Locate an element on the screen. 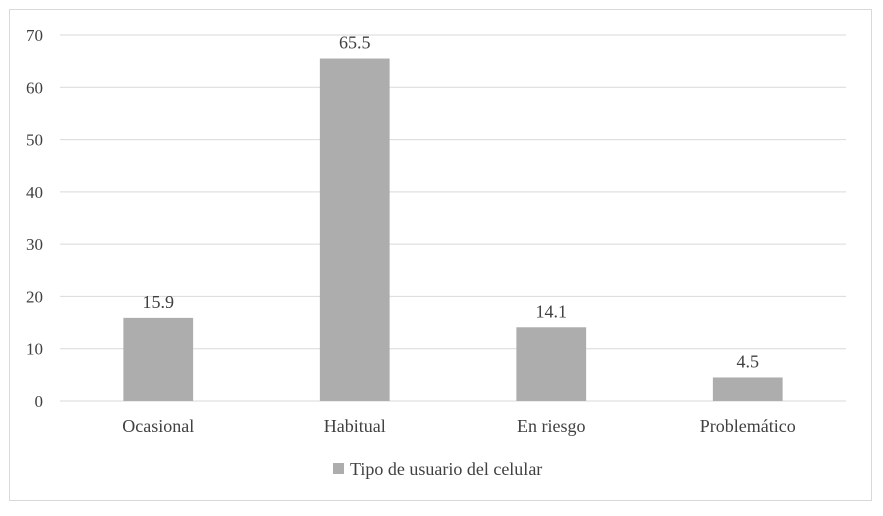  data-label: 4.5 is located at coordinates (748, 361).